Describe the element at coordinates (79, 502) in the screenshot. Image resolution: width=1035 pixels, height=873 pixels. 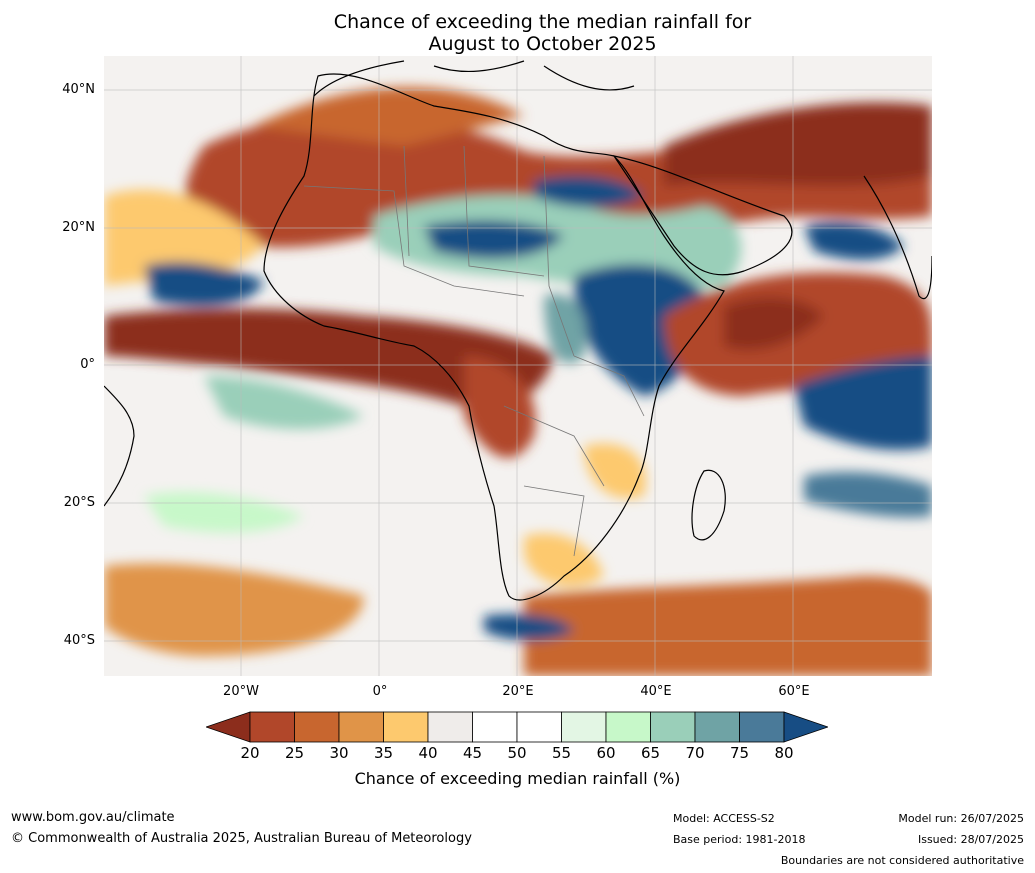
I see `lat-label-20s: 20°S` at that location.